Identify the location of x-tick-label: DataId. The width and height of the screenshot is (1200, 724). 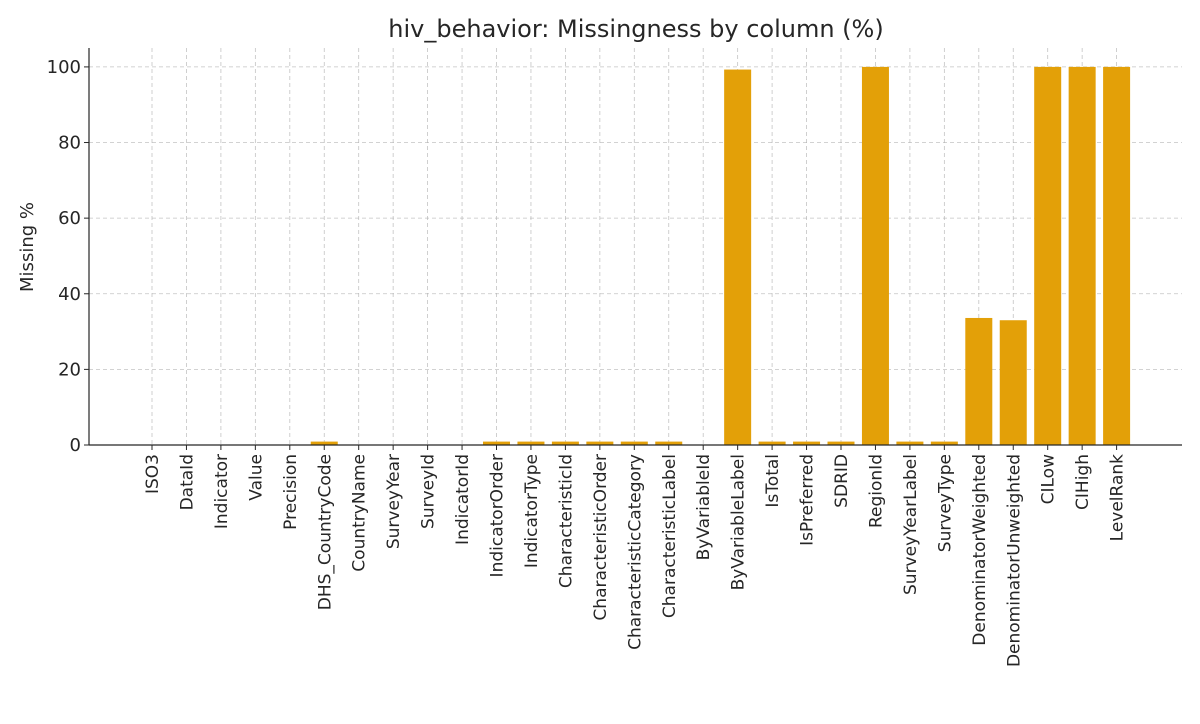
(187, 482).